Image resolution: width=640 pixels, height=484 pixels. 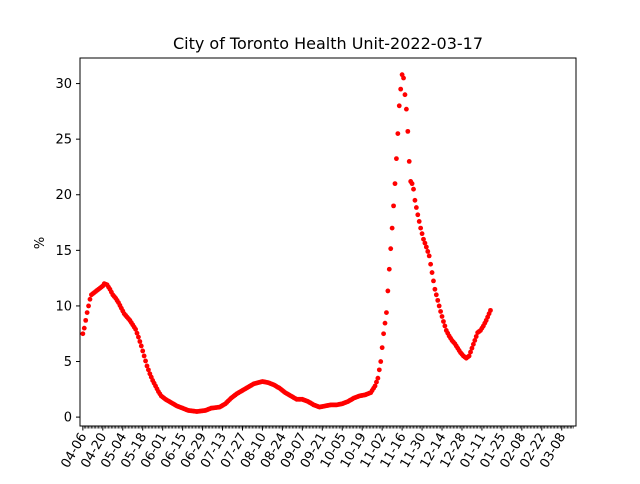 What do you see at coordinates (328, 43) in the screenshot?
I see `chart-title: City of Toronto Health Unit-2022-03-17` at bounding box center [328, 43].